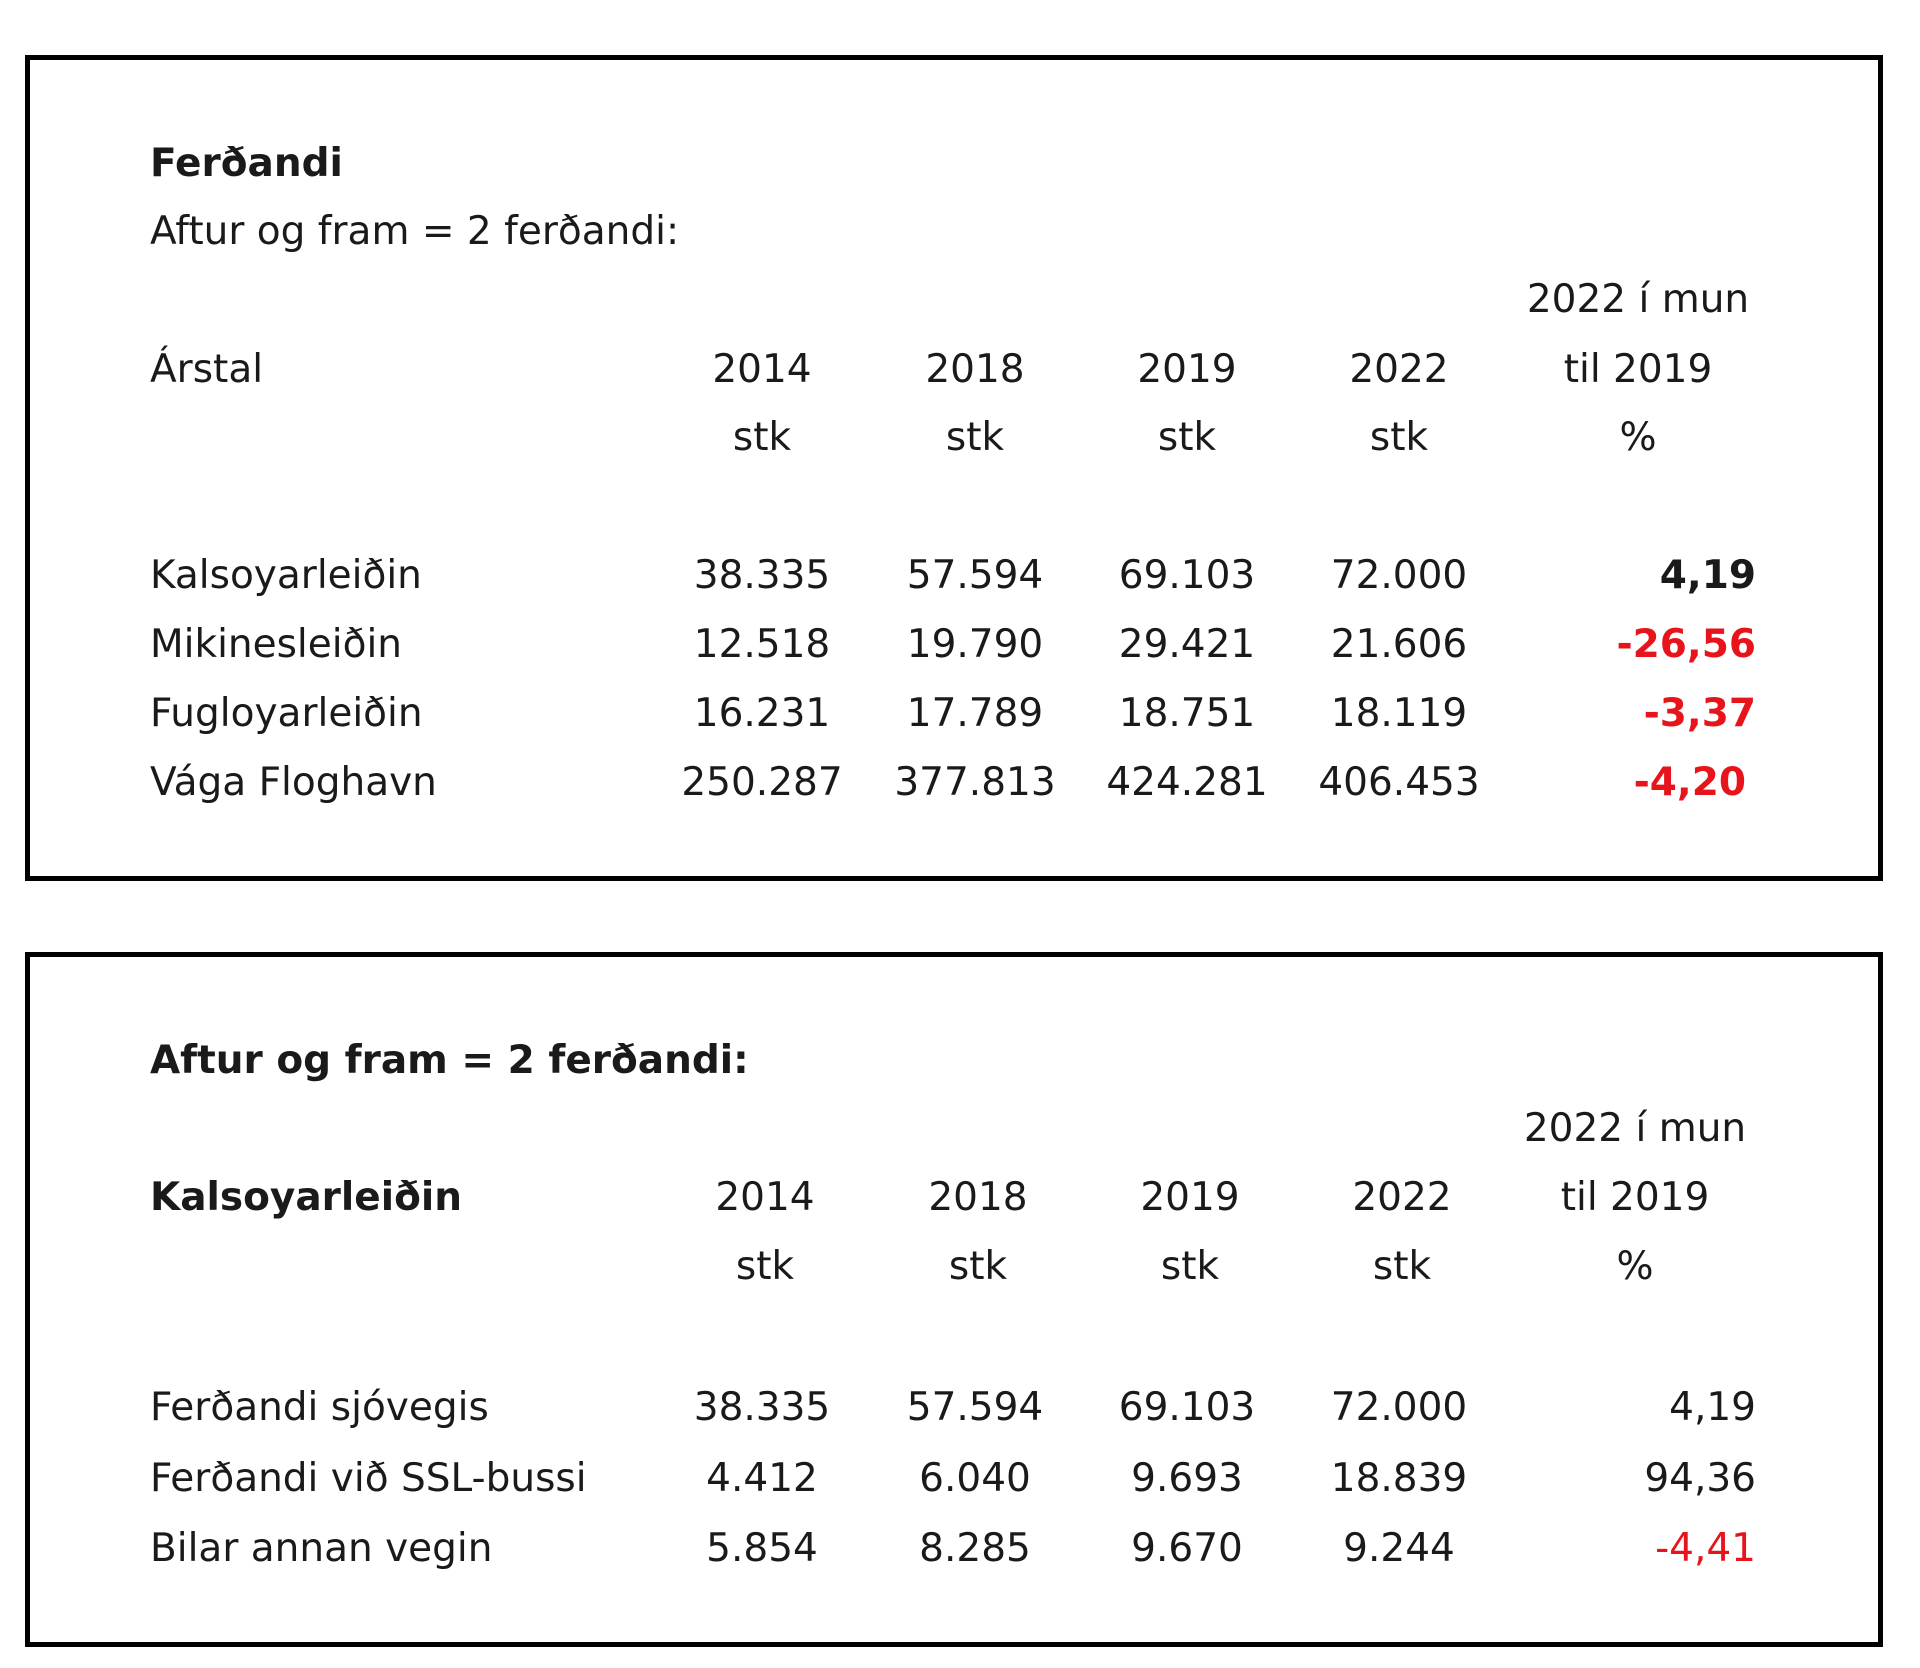 Image resolution: width=1920 pixels, height=1668 pixels. Describe the element at coordinates (276, 644) in the screenshot. I see `row-label: Mikinesleiðin` at that location.